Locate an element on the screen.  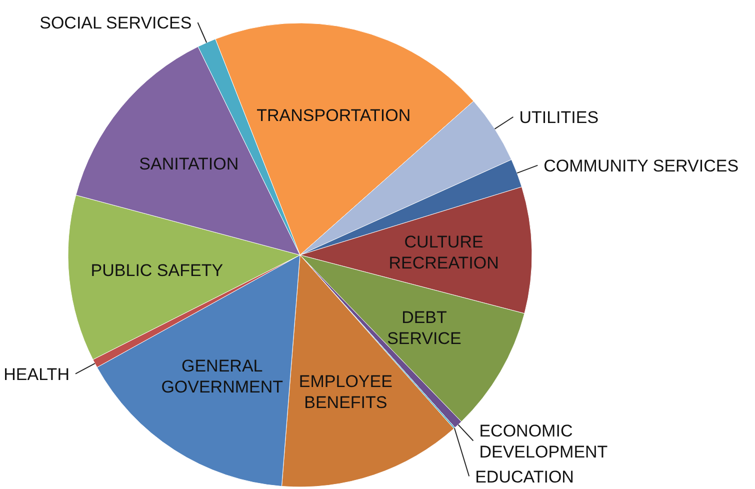
slice-label: SANITATION is located at coordinates (189, 164).